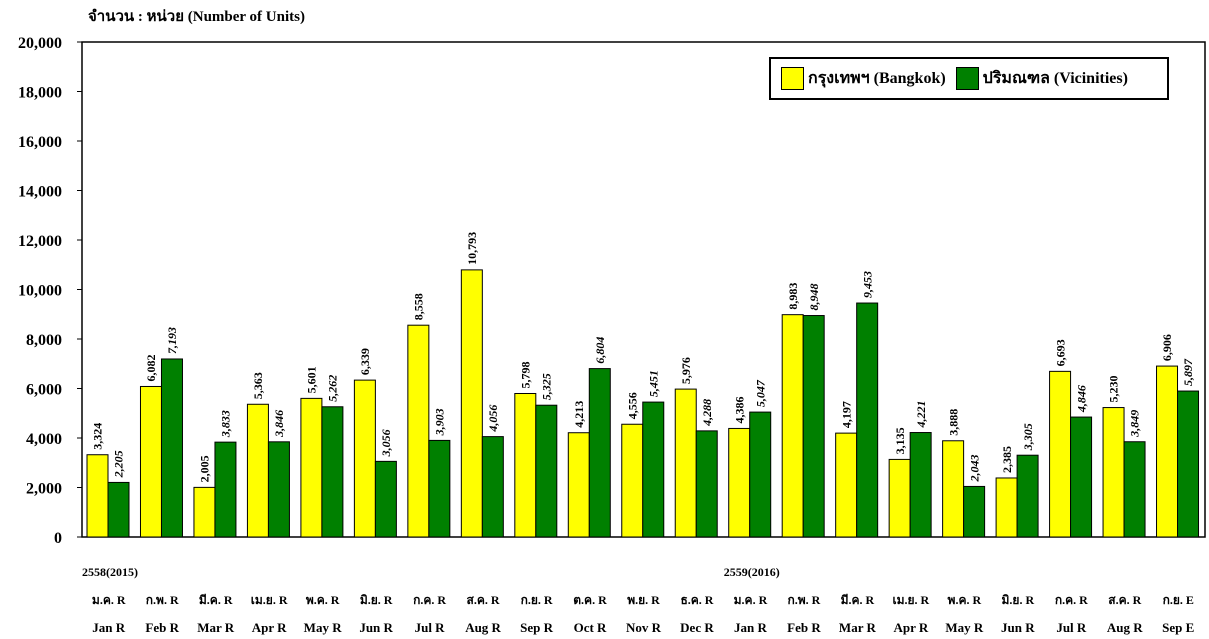 The height and width of the screenshot is (639, 1209). Describe the element at coordinates (109, 600) in the screenshot. I see `x-tick-label-thai: ม.ค. R` at that location.